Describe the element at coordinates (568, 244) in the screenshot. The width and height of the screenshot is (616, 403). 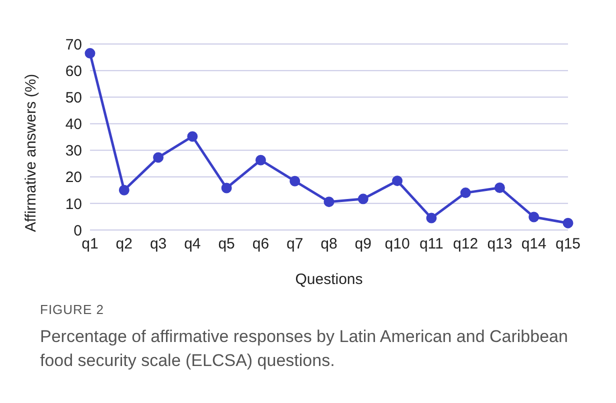
I see `x-tick-label: q15` at that location.